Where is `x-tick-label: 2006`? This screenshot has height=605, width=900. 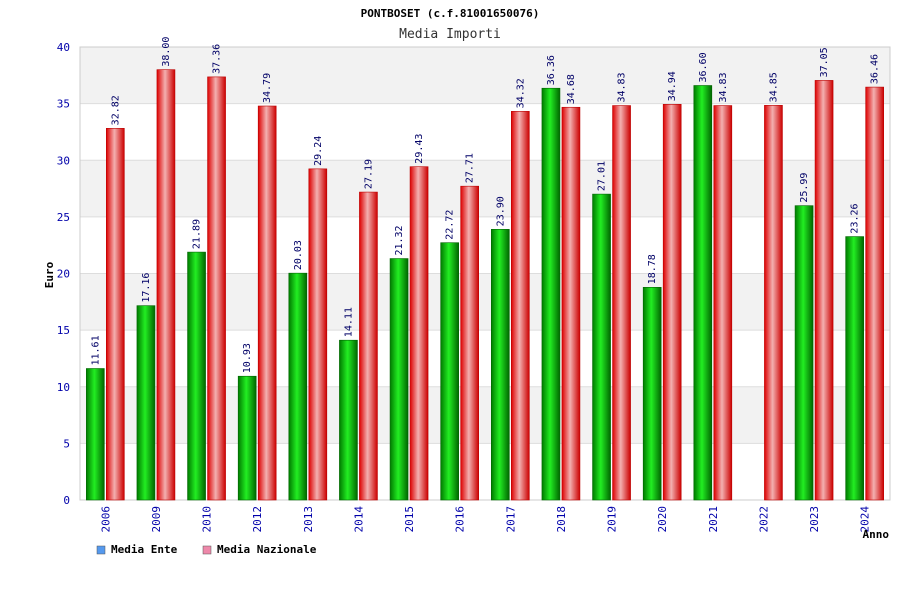
x-tick-label: 2006 is located at coordinates (105, 519).